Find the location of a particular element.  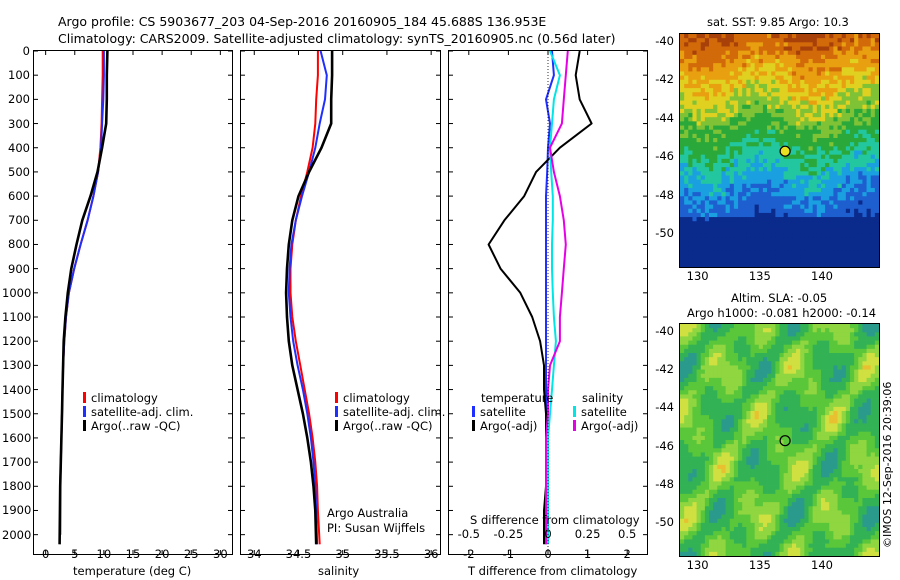

depth-tick-label: 2000 is located at coordinates (17, 534).